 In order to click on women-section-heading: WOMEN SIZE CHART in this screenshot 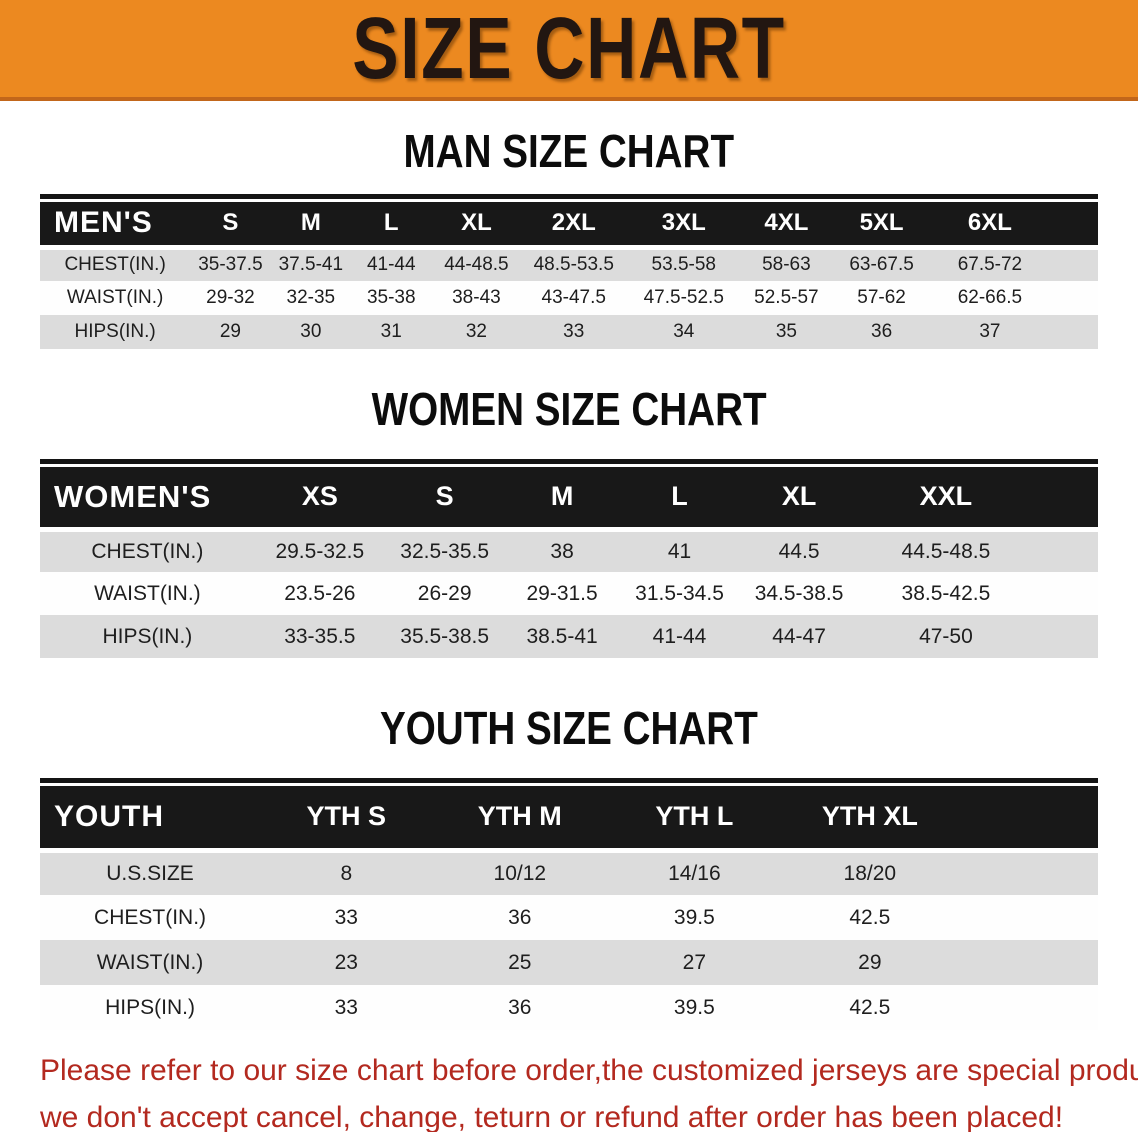, I will do `click(569, 409)`.